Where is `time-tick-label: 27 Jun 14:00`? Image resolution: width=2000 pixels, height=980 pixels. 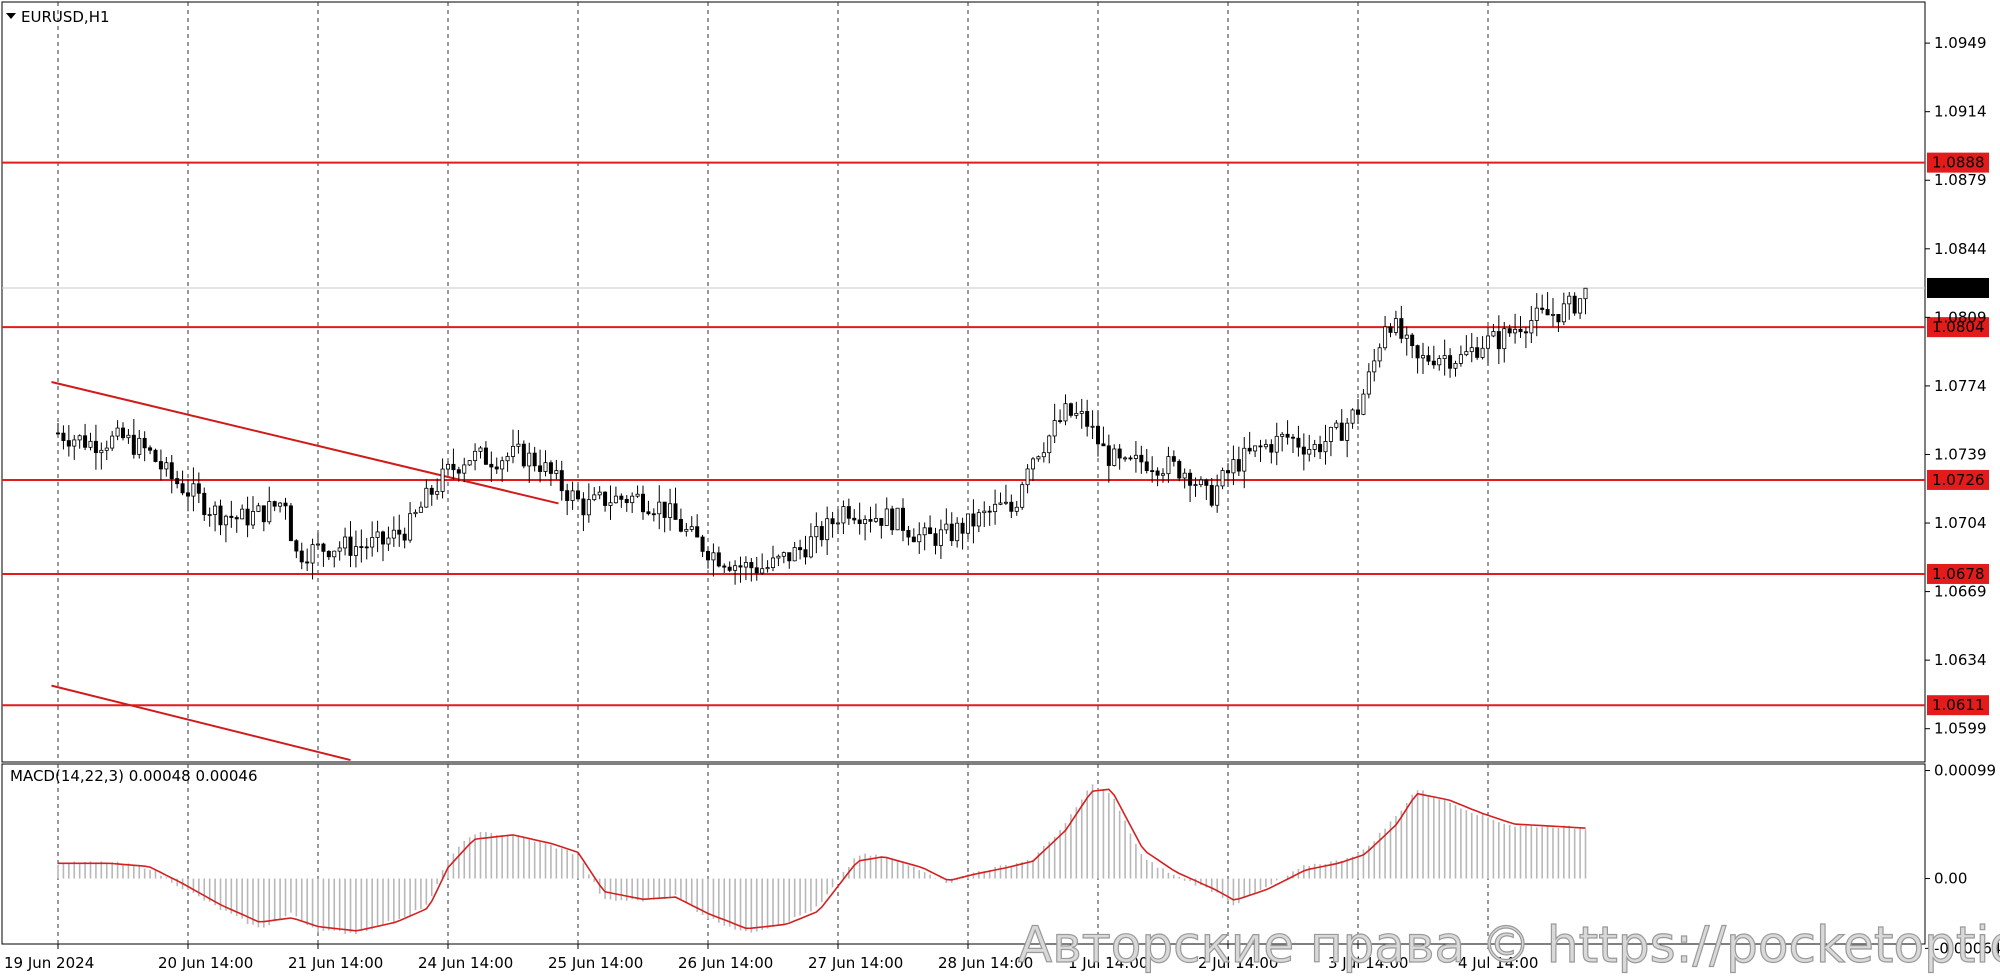
time-tick-label: 27 Jun 14:00 is located at coordinates (855, 963).